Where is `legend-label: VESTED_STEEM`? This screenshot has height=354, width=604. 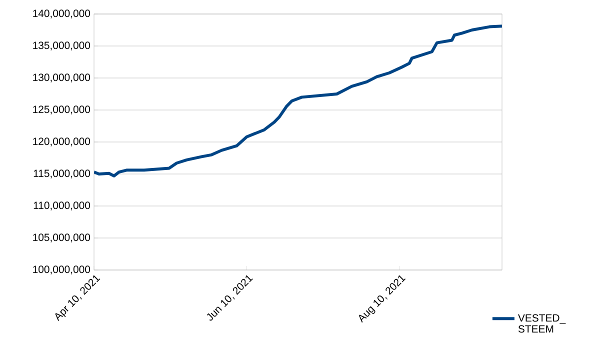
legend-label: VESTED_STEEM is located at coordinates (542, 323).